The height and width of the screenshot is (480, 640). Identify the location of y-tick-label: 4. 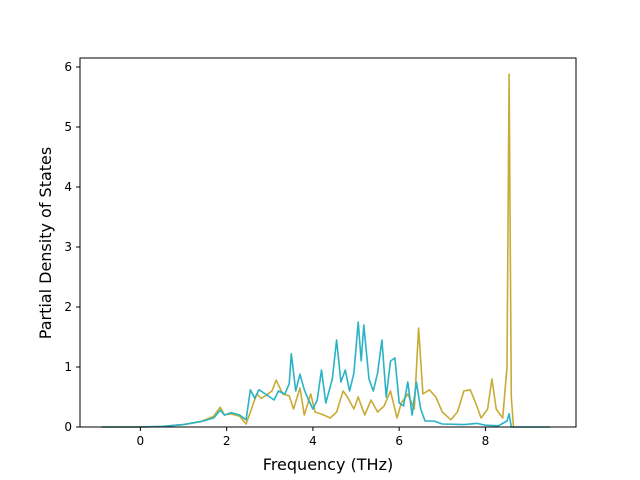
(68, 187).